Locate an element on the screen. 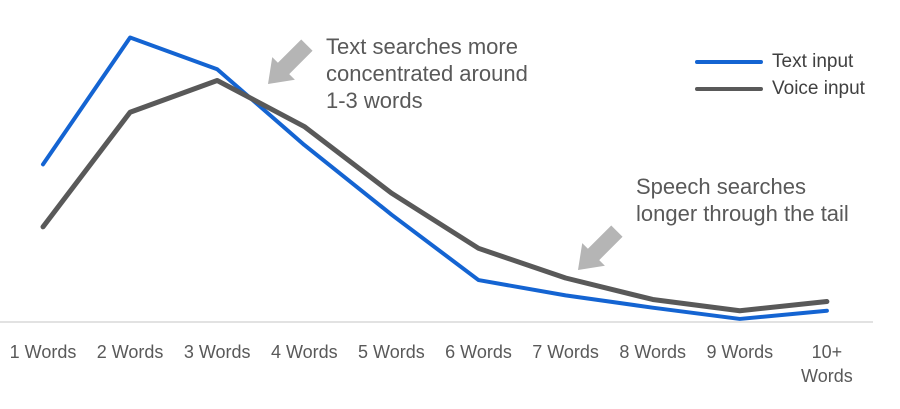 Image resolution: width=900 pixels, height=409 pixels. x-tick-label: 5 Words is located at coordinates (391, 352).